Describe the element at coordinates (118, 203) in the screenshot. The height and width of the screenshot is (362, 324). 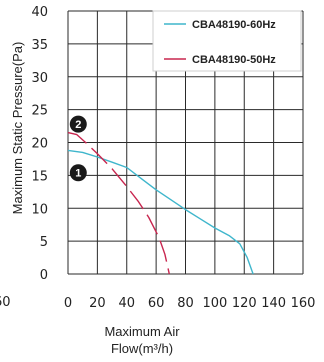
I see `series-line-CBA48190-50Hz` at that location.